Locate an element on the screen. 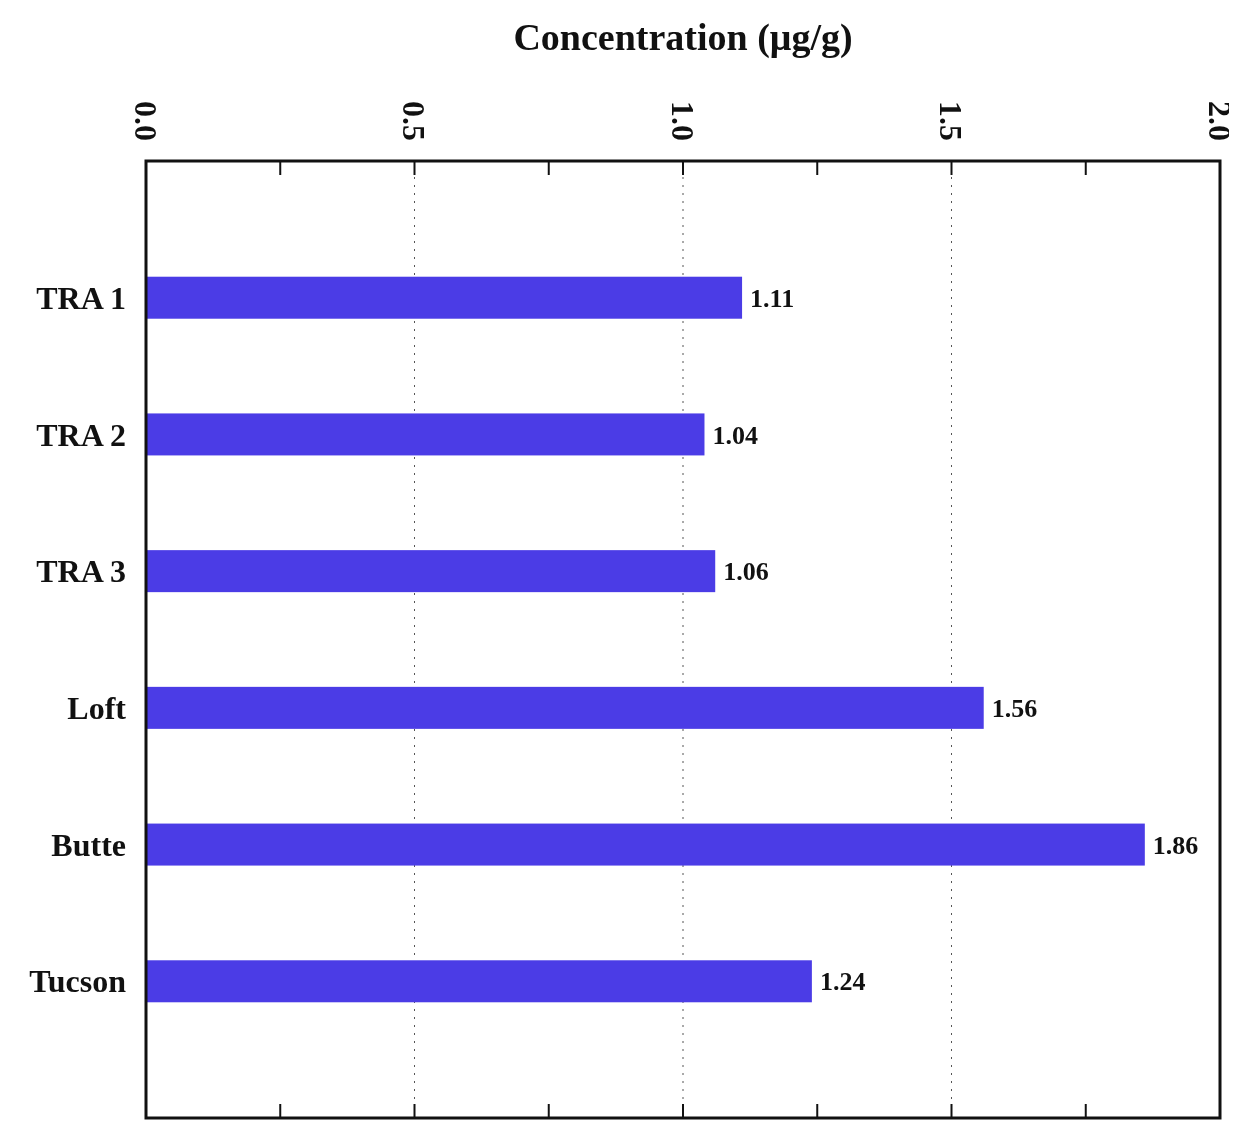 The image size is (1237, 1128). data-label: 1.04 is located at coordinates (735, 435).